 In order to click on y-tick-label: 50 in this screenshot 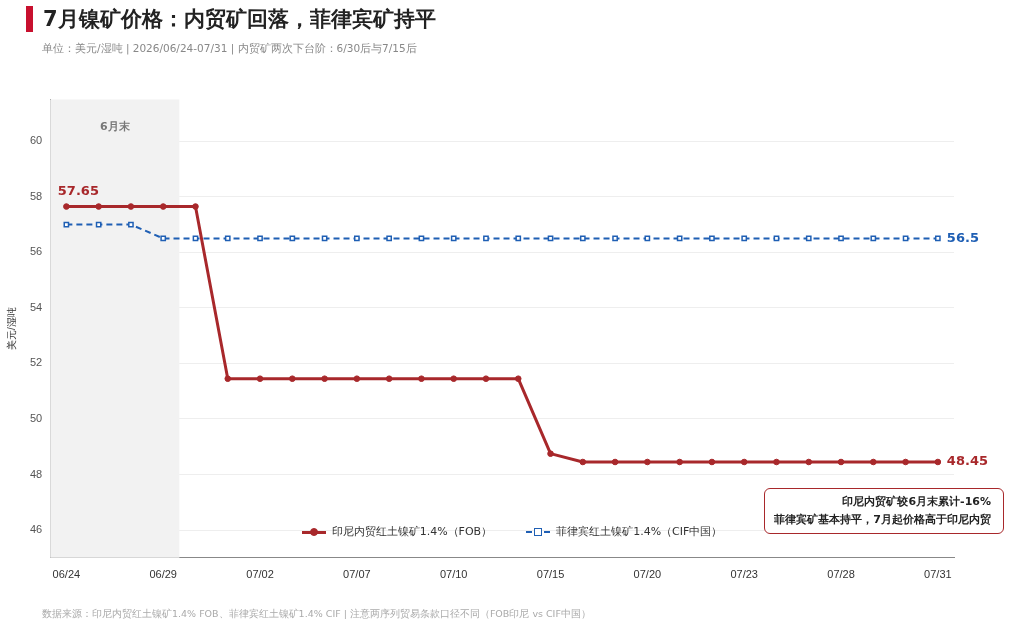, I will do `click(36, 417)`.